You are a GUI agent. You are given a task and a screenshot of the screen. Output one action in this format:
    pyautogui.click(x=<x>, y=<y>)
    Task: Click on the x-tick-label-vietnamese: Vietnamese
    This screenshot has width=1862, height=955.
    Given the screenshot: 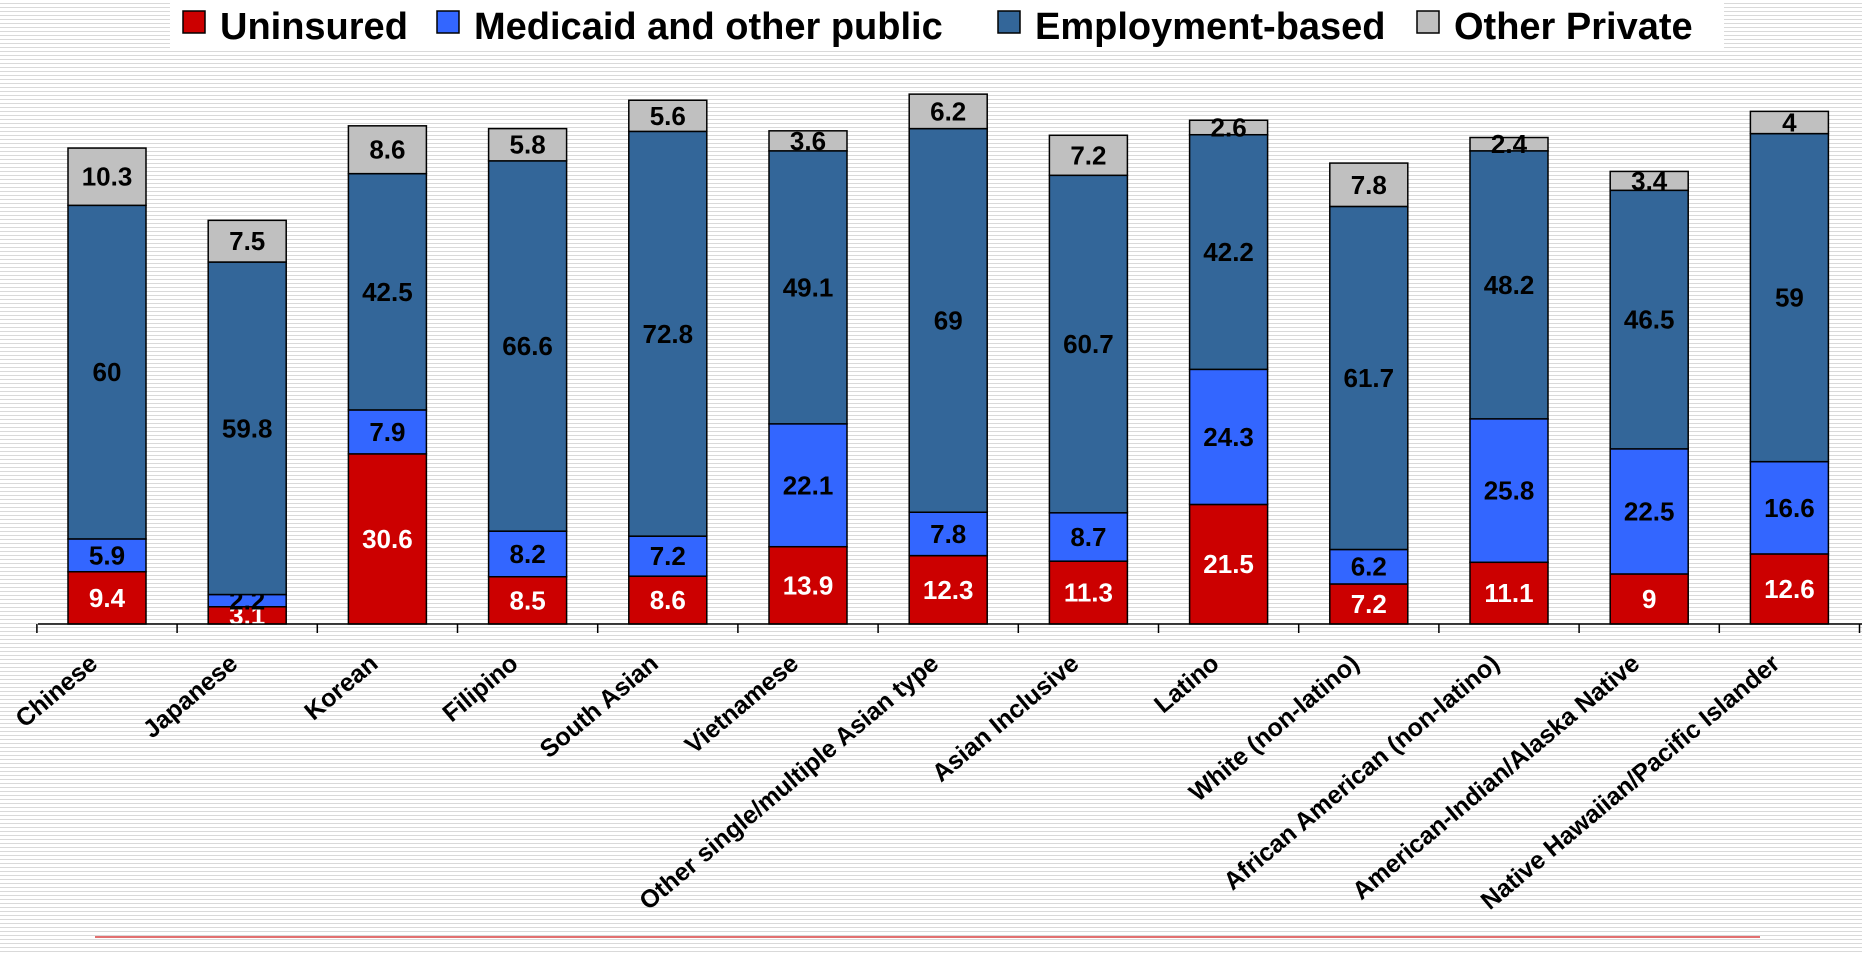 What is the action you would take?
    pyautogui.click(x=742, y=704)
    